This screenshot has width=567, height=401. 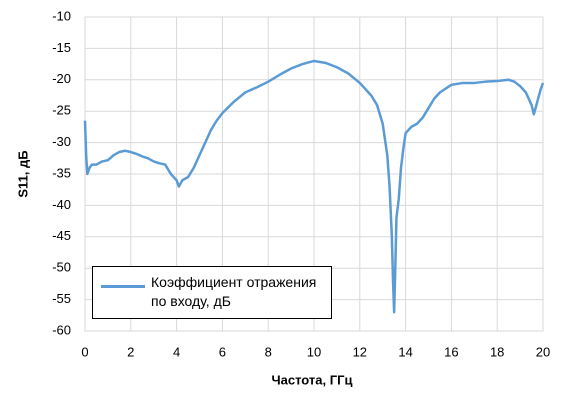 I want to click on y-tick-label: -55, so click(x=61, y=298).